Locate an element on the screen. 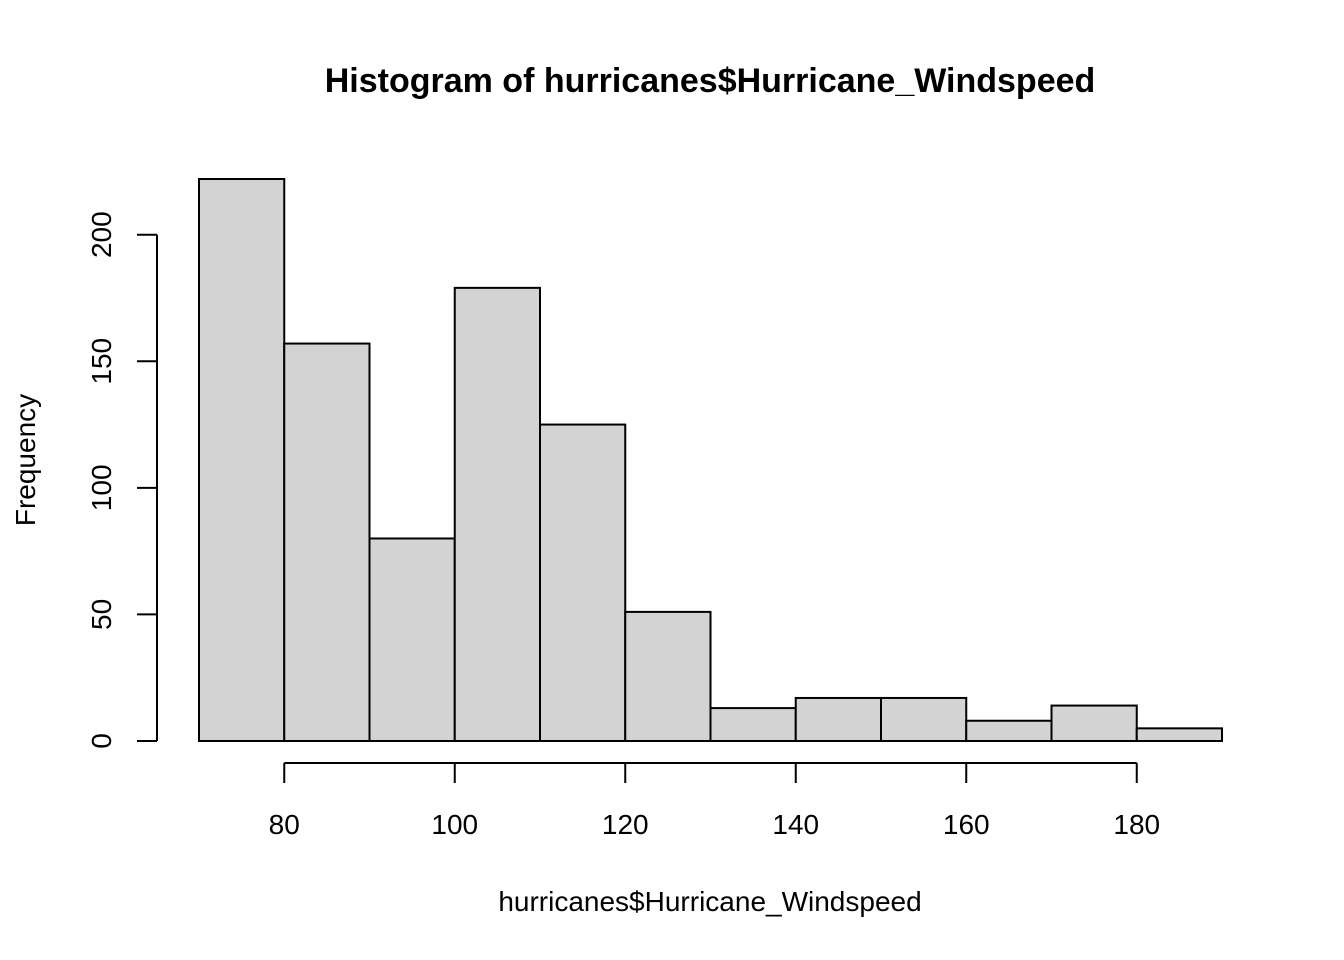  y-axis-label: Frequency is located at coordinates (25, 460).